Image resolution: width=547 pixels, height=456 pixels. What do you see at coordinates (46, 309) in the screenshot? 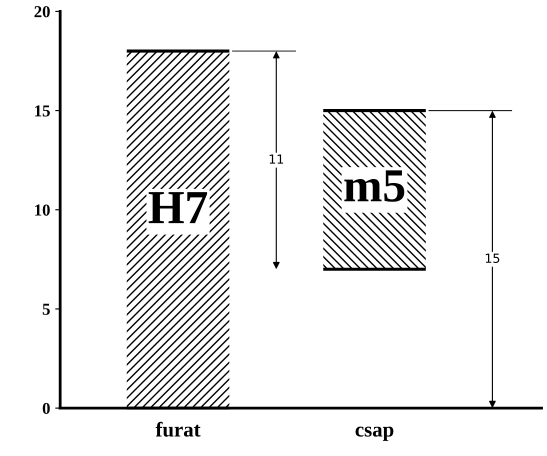
I see `y-tick-label: 5` at bounding box center [46, 309].